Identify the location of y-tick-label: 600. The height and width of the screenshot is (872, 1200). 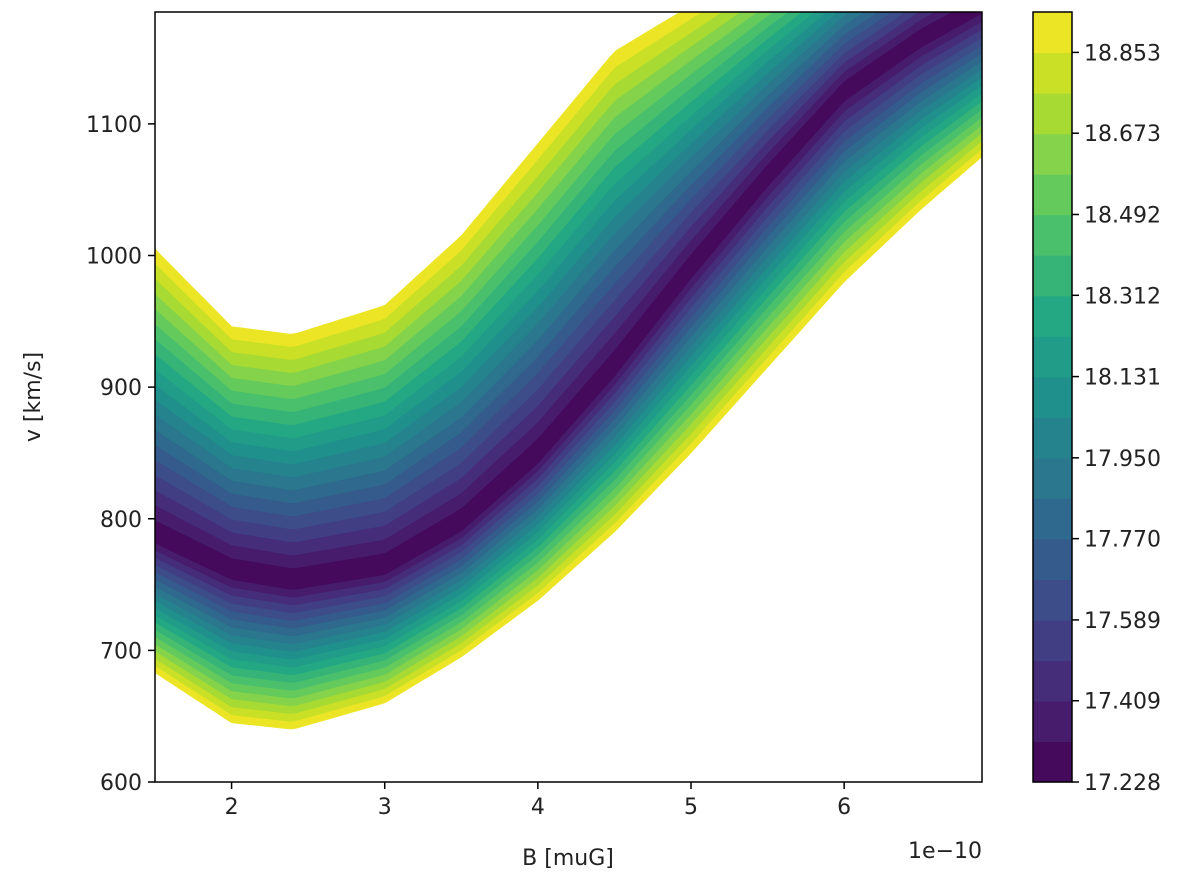
(121, 783).